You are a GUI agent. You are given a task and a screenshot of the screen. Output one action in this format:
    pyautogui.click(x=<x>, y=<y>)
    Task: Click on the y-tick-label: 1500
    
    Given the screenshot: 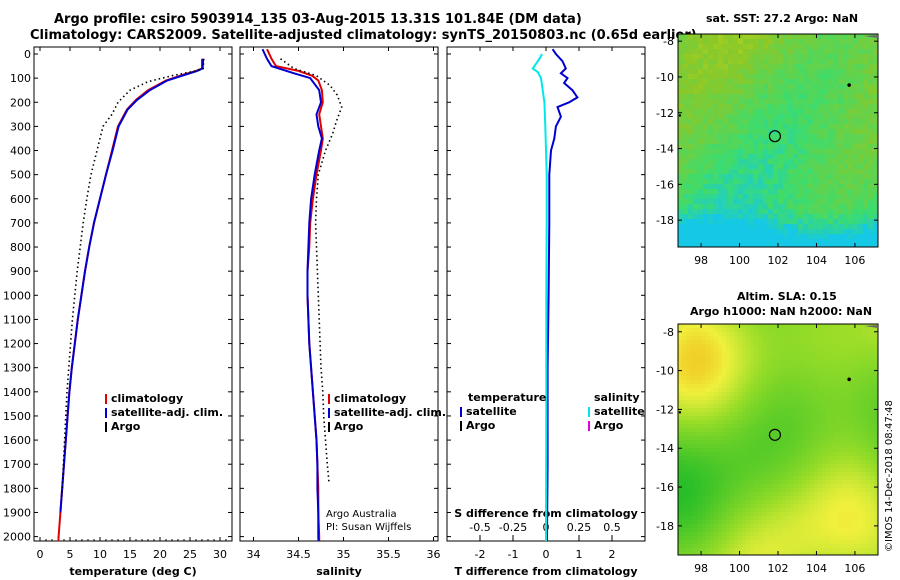 What is the action you would take?
    pyautogui.click(x=17, y=416)
    